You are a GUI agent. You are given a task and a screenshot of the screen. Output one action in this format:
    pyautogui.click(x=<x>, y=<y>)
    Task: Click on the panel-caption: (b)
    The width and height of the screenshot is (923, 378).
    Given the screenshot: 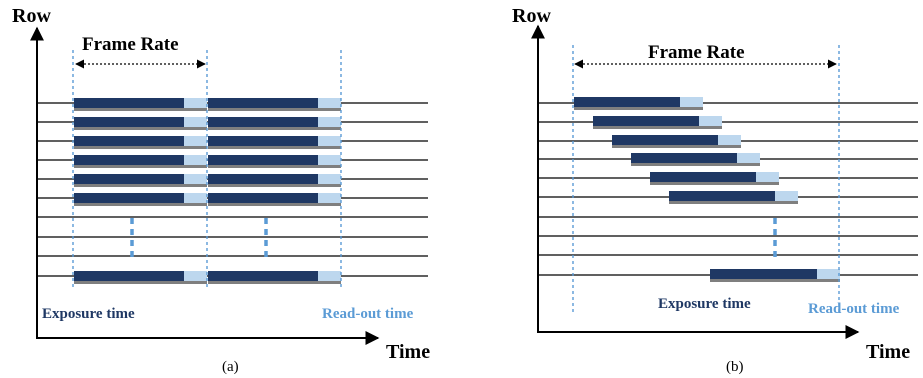 What is the action you would take?
    pyautogui.click(x=735, y=367)
    